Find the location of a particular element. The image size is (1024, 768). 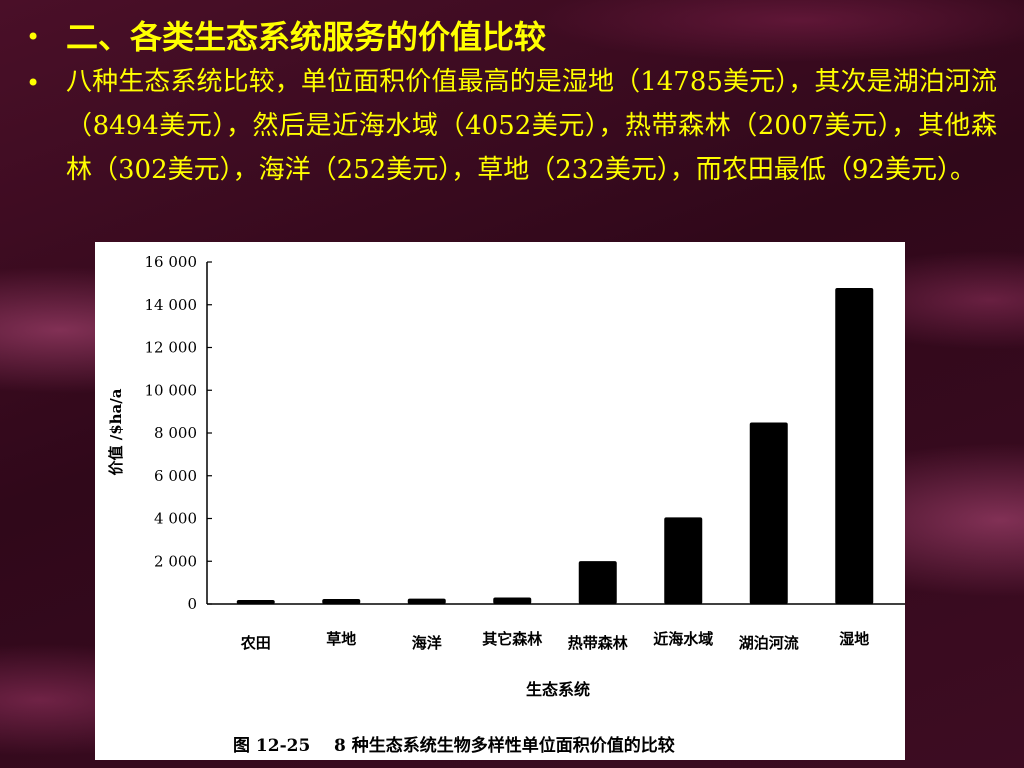

x-tick-label: 海洋 is located at coordinates (427, 643).